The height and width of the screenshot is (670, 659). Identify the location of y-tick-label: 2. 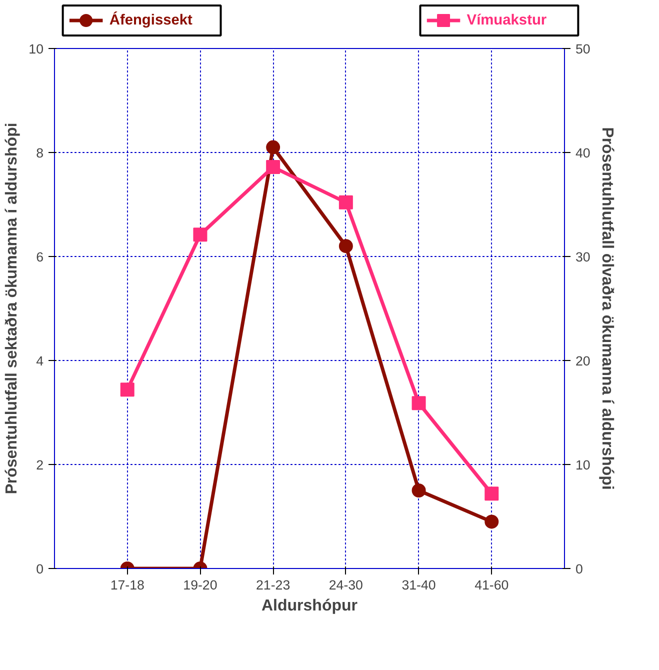
(40, 465).